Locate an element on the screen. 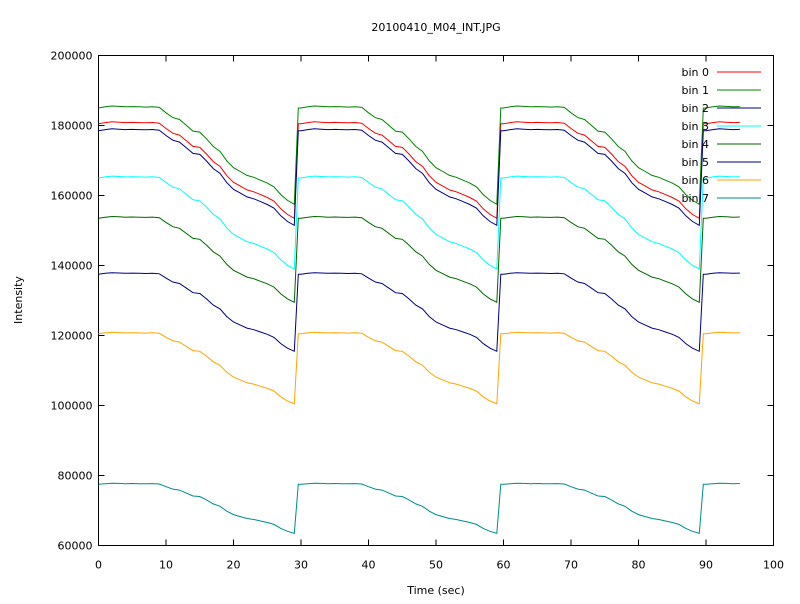 The height and width of the screenshot is (604, 800). legend-label: bin 1 is located at coordinates (695, 90).